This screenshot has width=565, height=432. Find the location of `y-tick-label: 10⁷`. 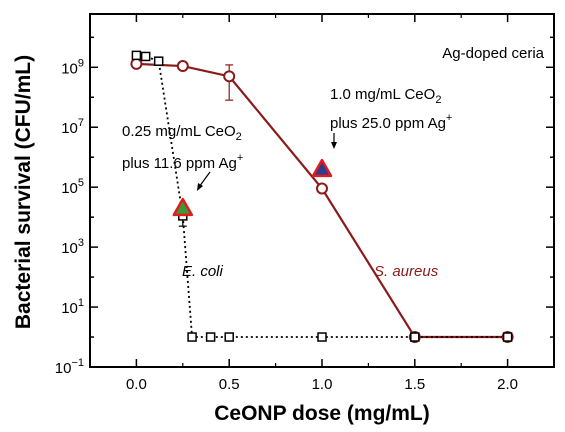

y-tick-label: 10⁷ is located at coordinates (72, 127).